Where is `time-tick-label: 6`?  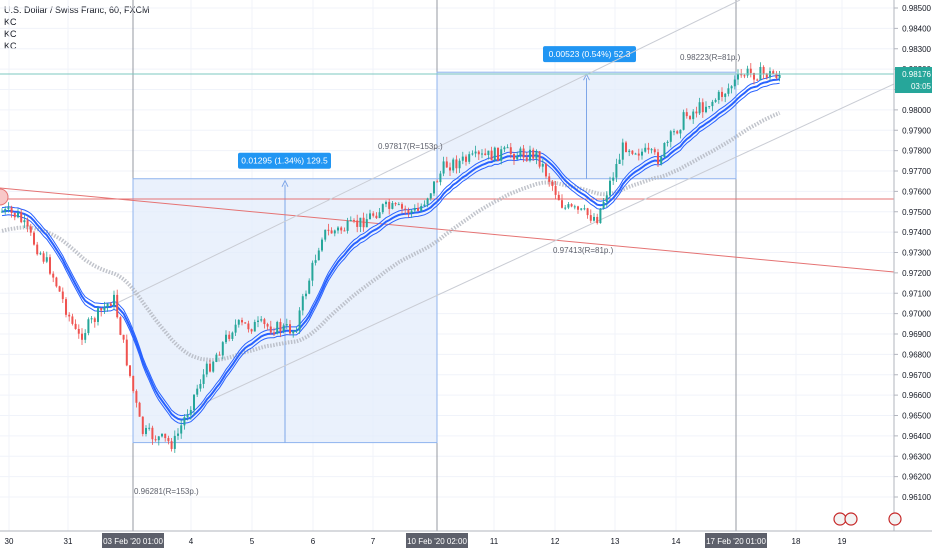 time-tick-label: 6 is located at coordinates (313, 541).